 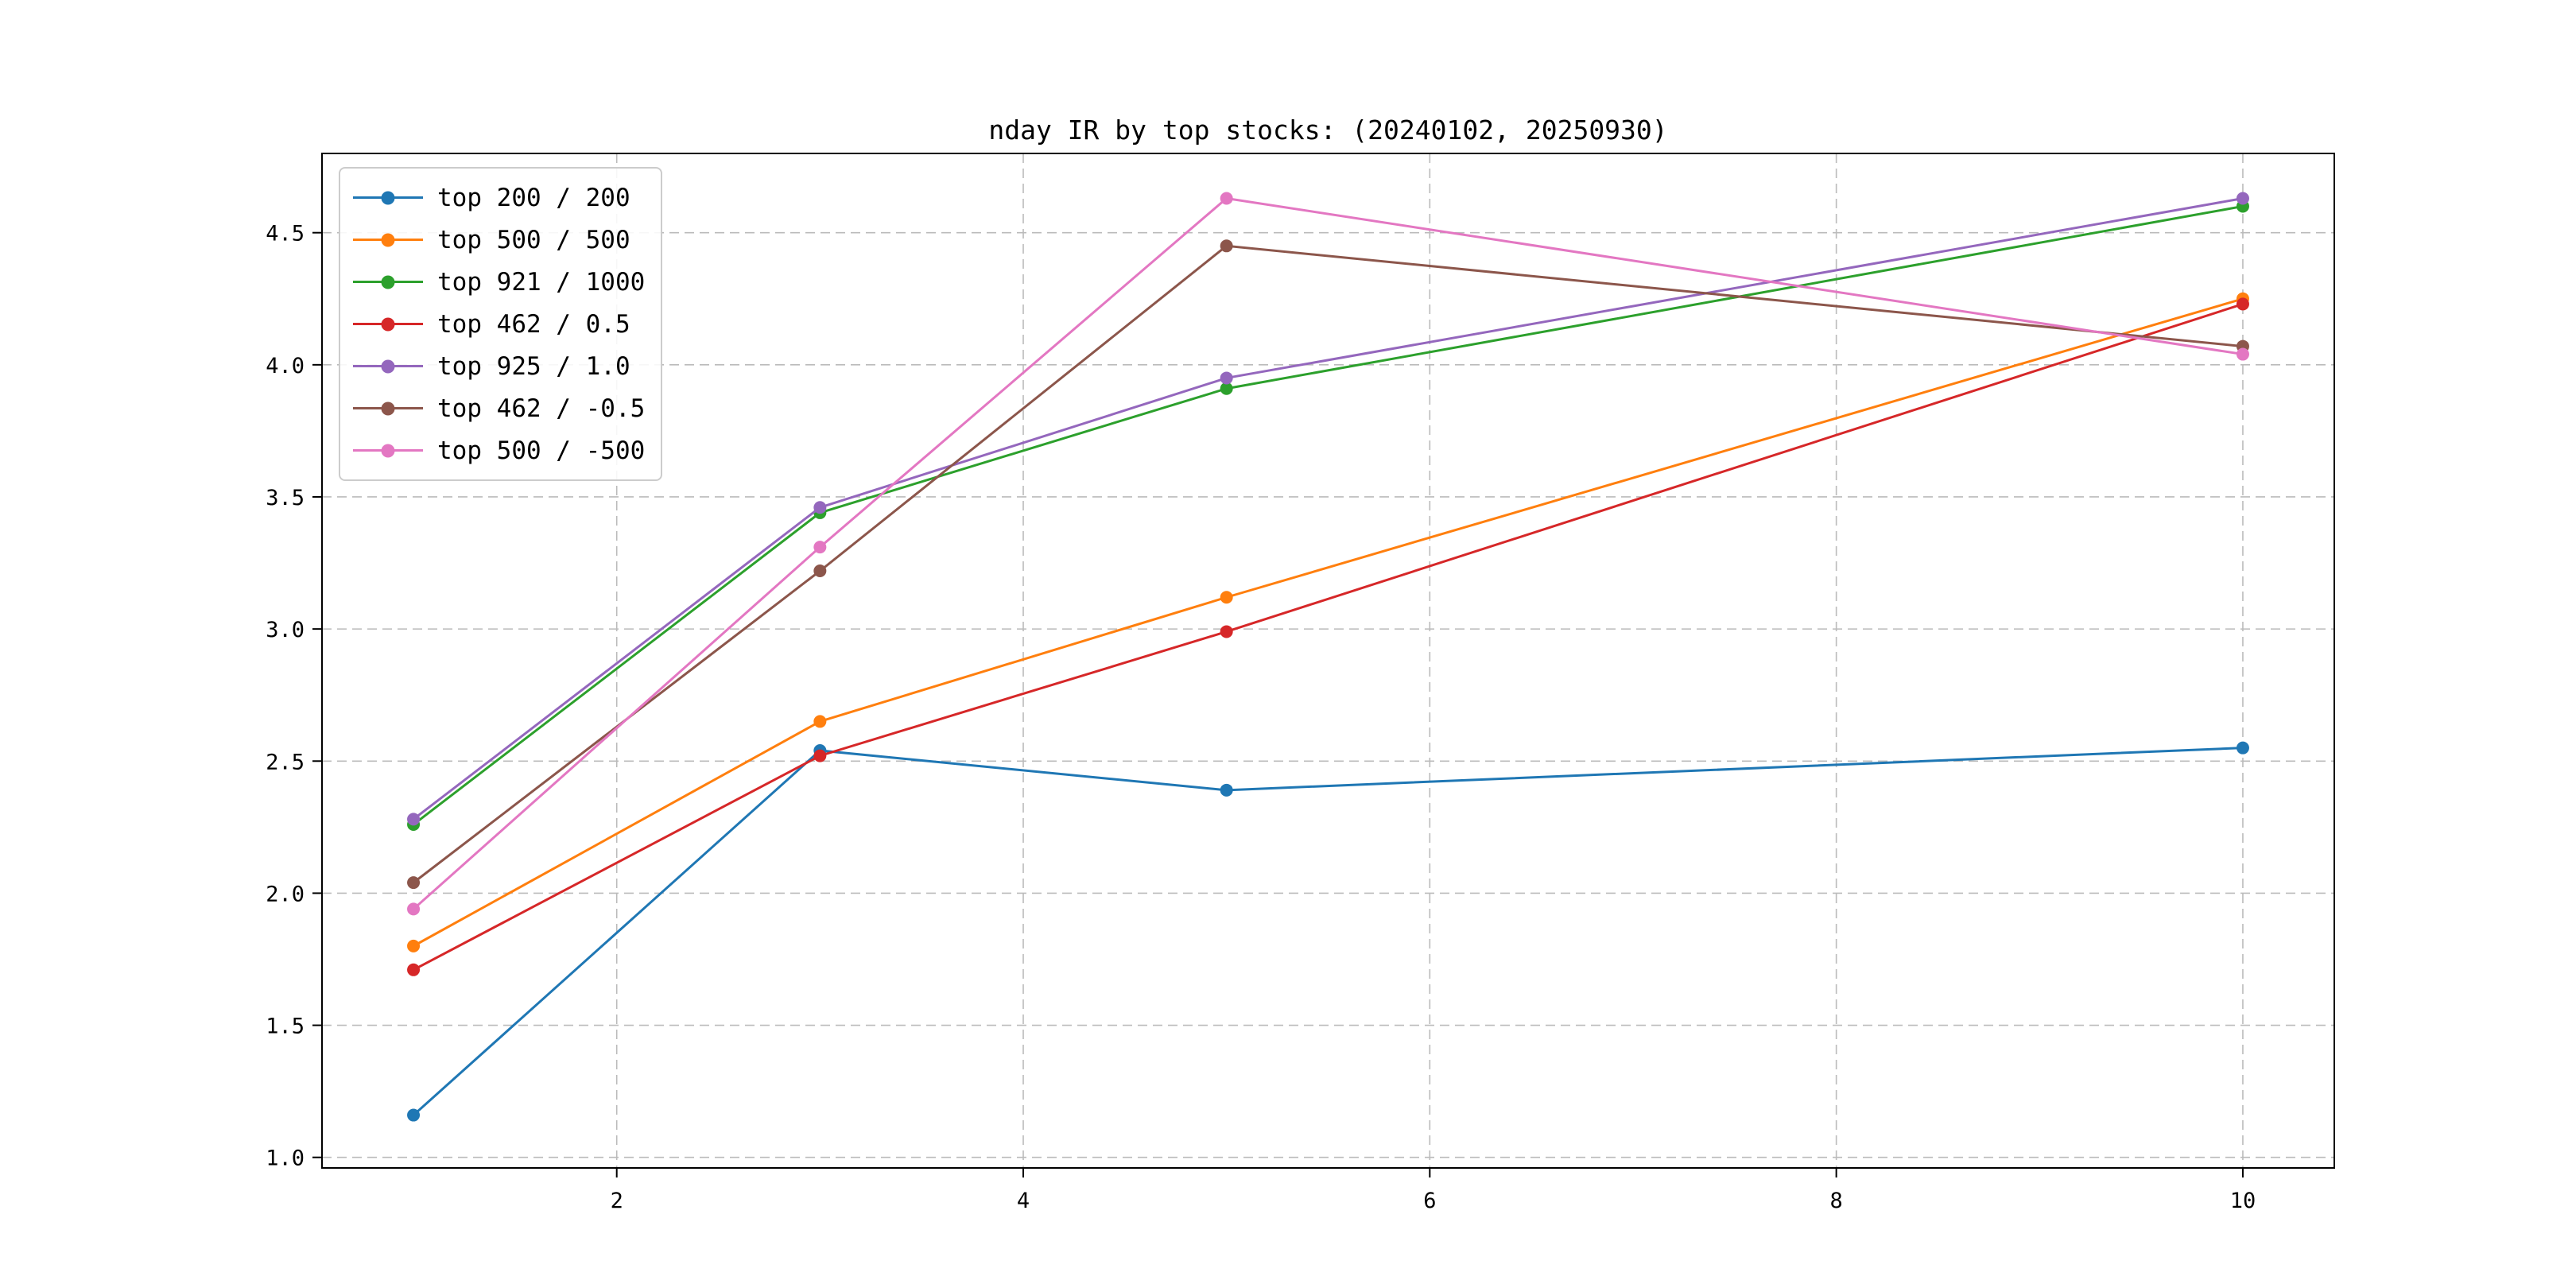 I want to click on x-tick-label: 8, so click(x=1837, y=1201).